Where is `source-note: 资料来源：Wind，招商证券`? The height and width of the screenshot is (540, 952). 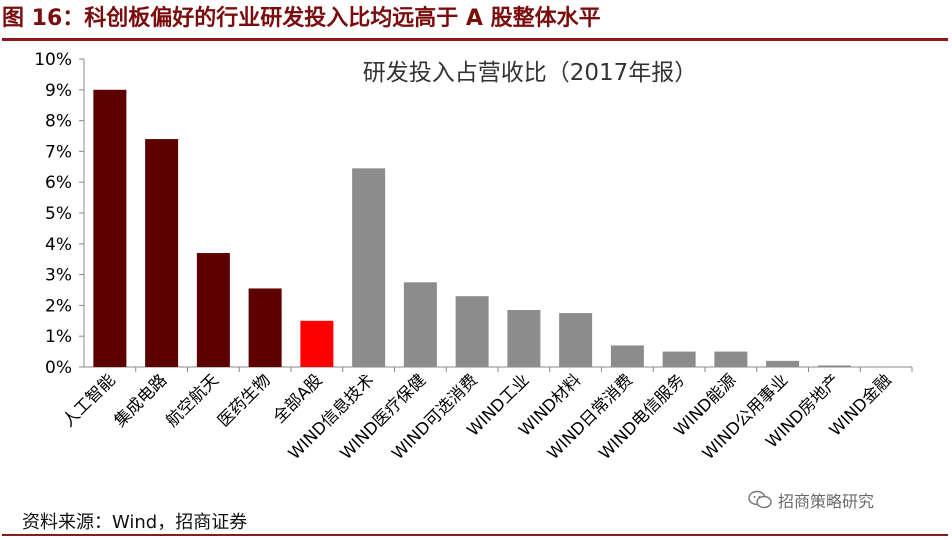
source-note: 资料来源：Wind，招商证券 is located at coordinates (135, 522).